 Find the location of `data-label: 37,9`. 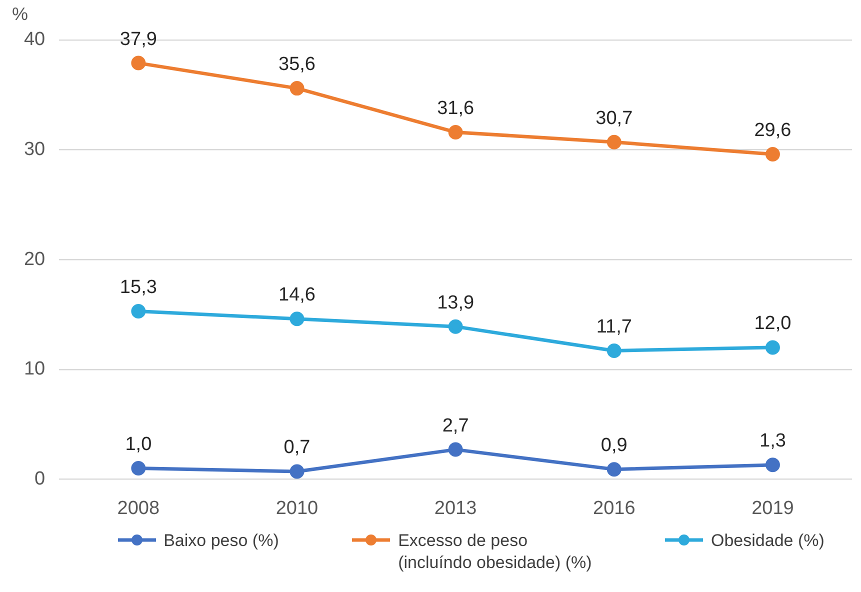

data-label: 37,9 is located at coordinates (138, 39).